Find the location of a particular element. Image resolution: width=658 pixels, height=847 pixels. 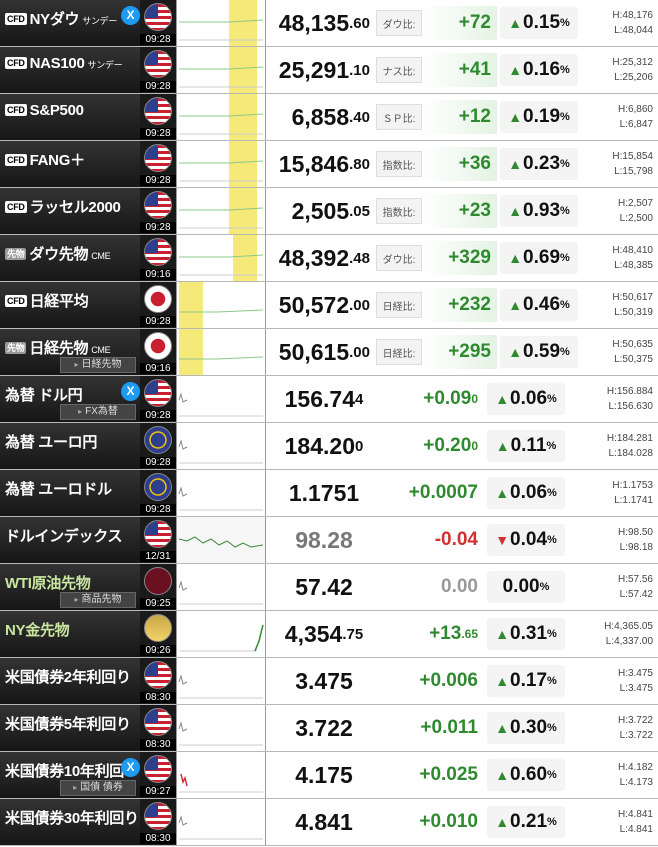

instrument-label: CFD S&P500 is located at coordinates (70, 117).